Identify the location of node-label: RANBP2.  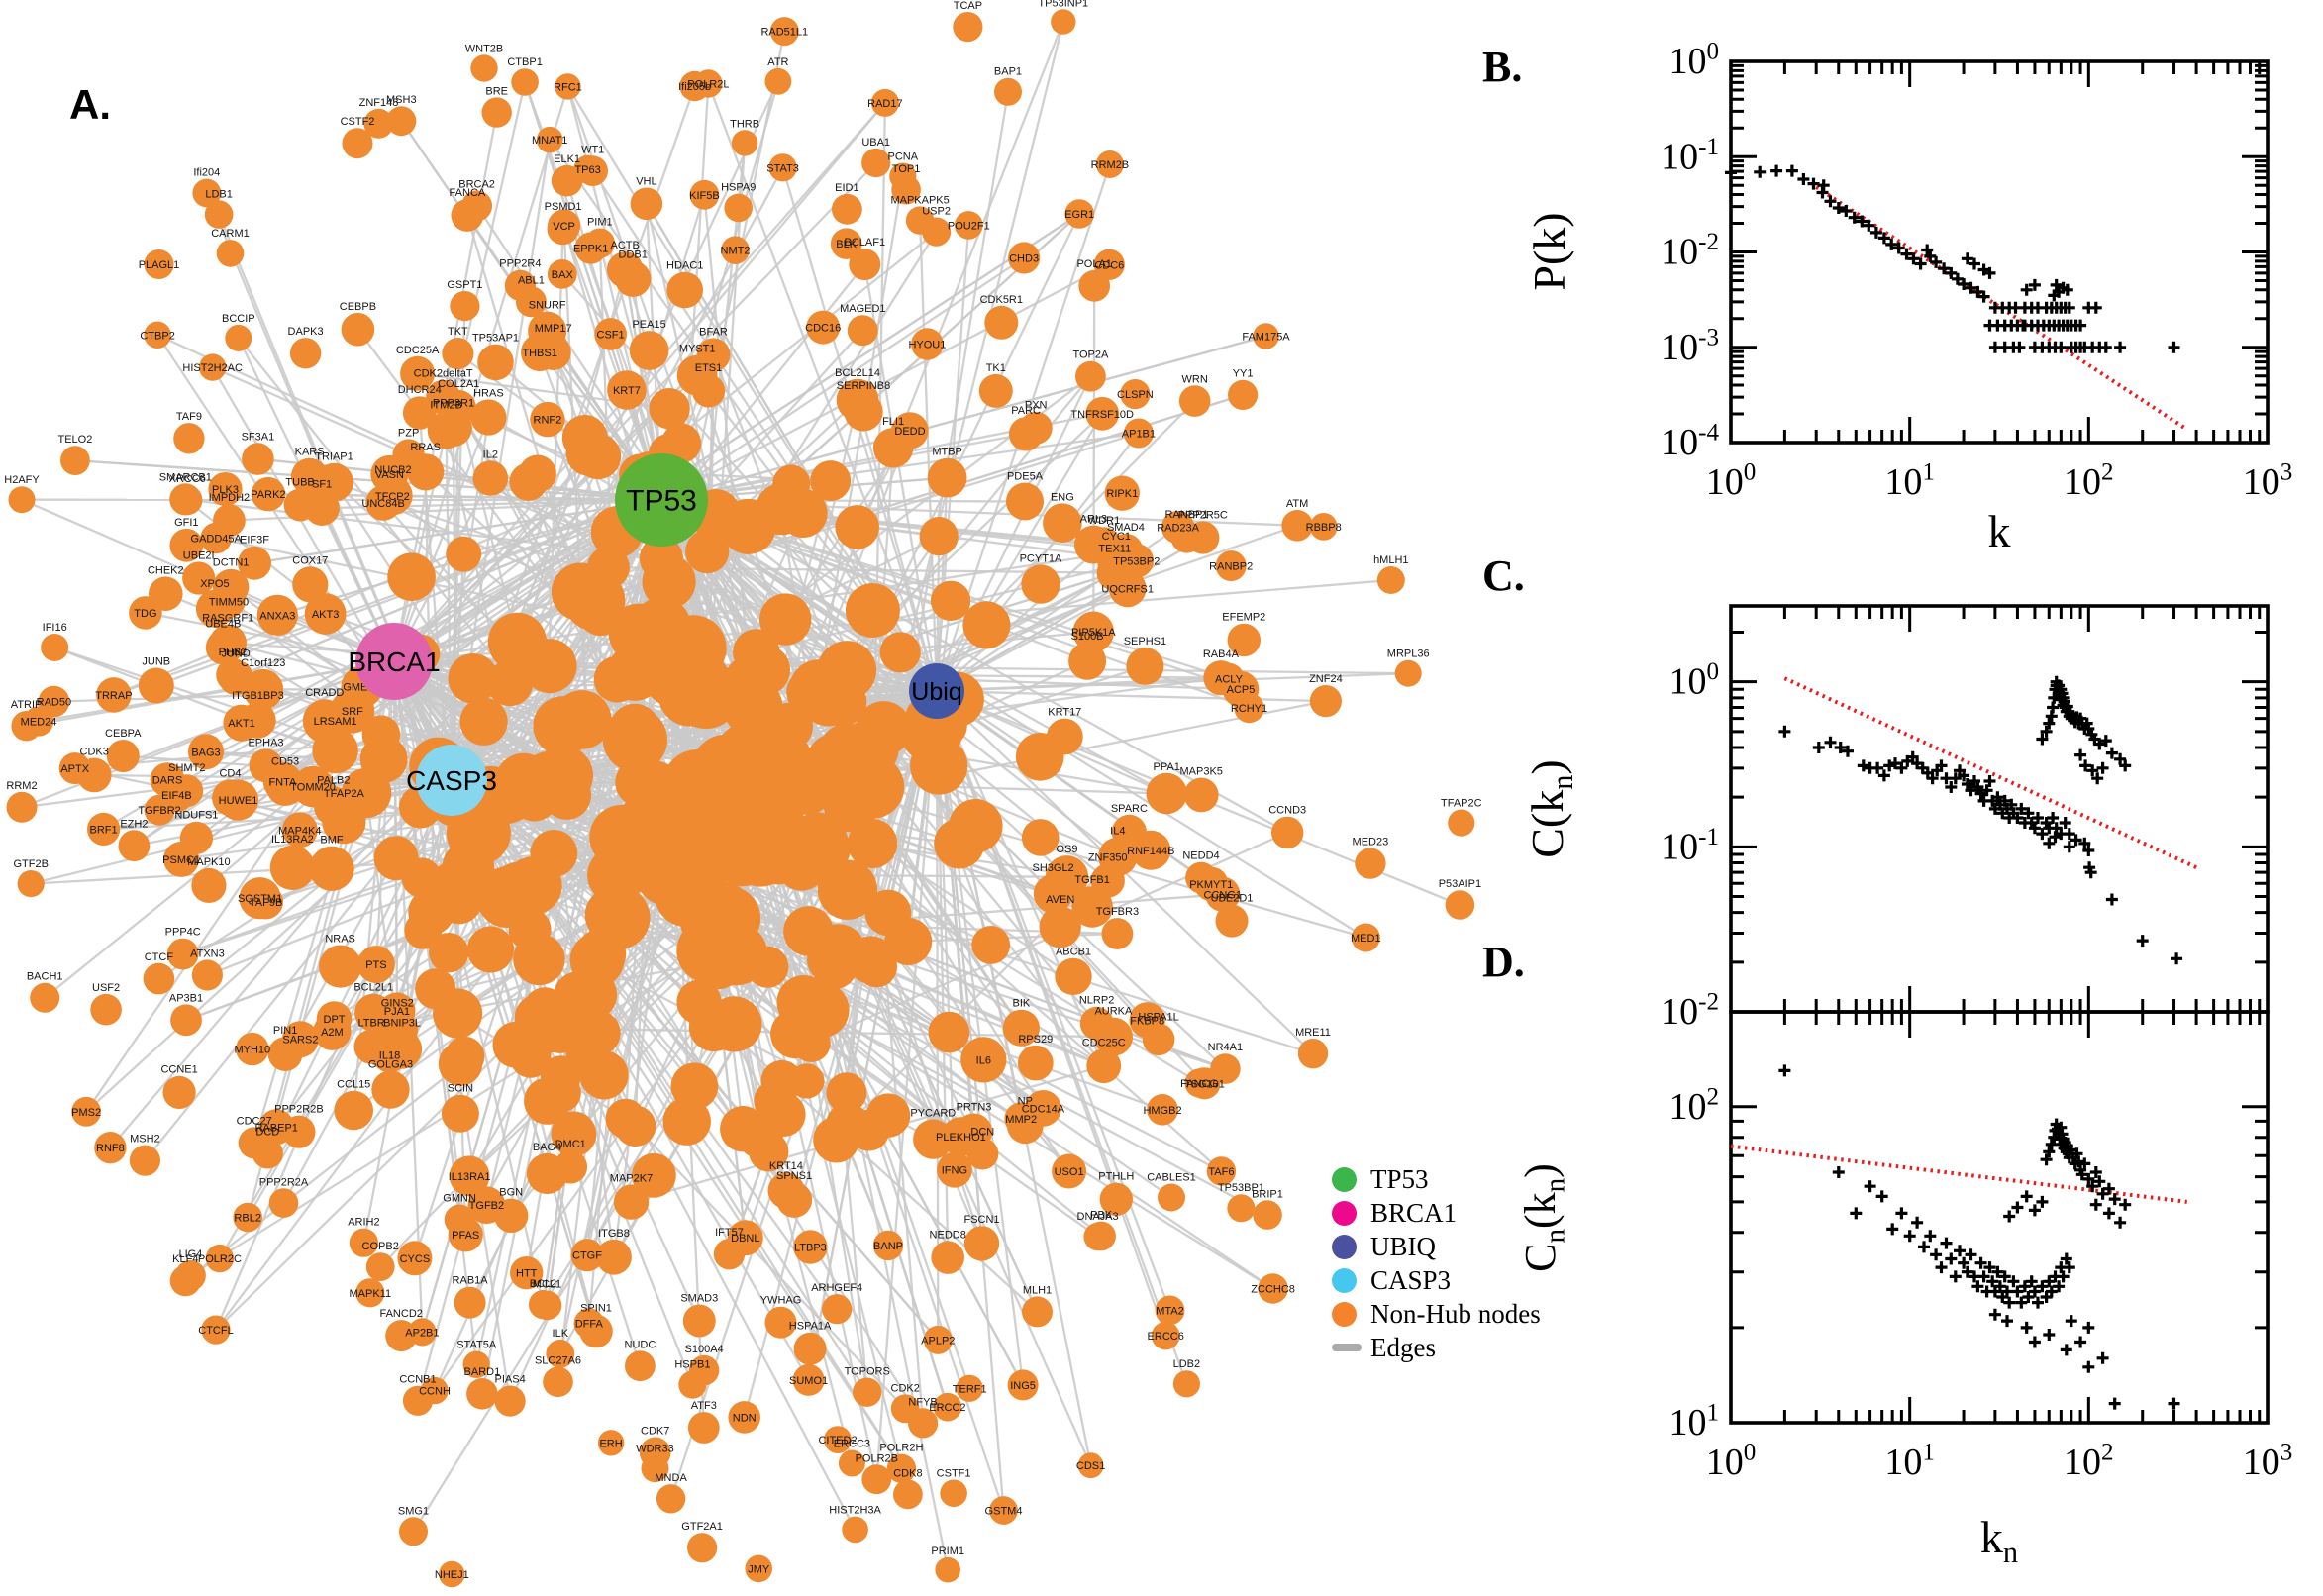
(1231, 567).